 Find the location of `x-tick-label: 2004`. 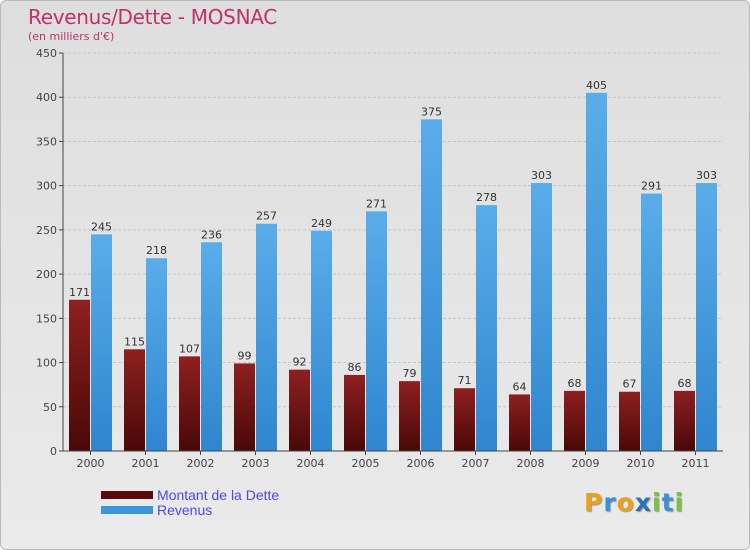

x-tick-label: 2004 is located at coordinates (311, 463).